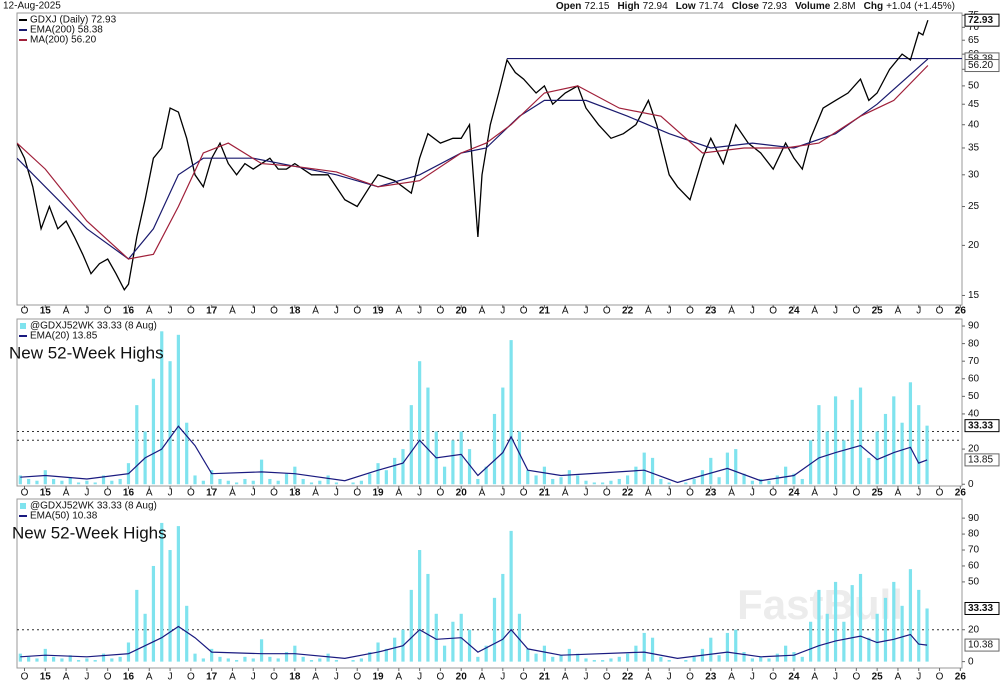 Image resolution: width=1000 pixels, height=685 pixels. I want to click on annotation: New 52-Week Highs, so click(86, 352).